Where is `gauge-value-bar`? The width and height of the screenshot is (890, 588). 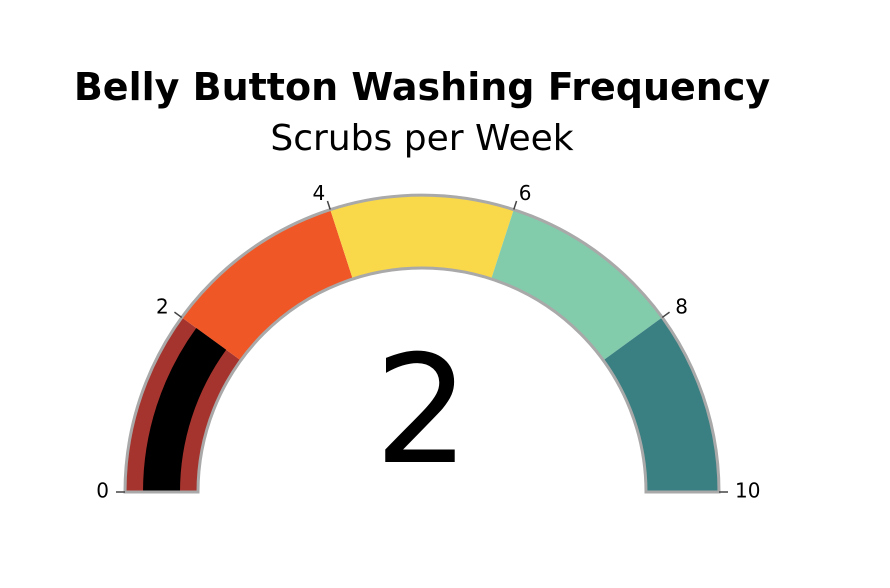
gauge-value-bar is located at coordinates (185, 410).